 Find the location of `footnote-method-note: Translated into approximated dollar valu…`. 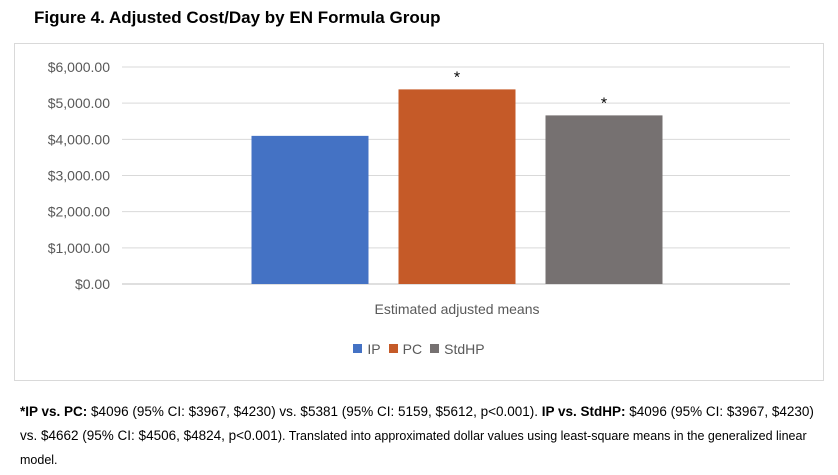

footnote-method-note: Translated into approximated dollar valu… is located at coordinates (413, 448).